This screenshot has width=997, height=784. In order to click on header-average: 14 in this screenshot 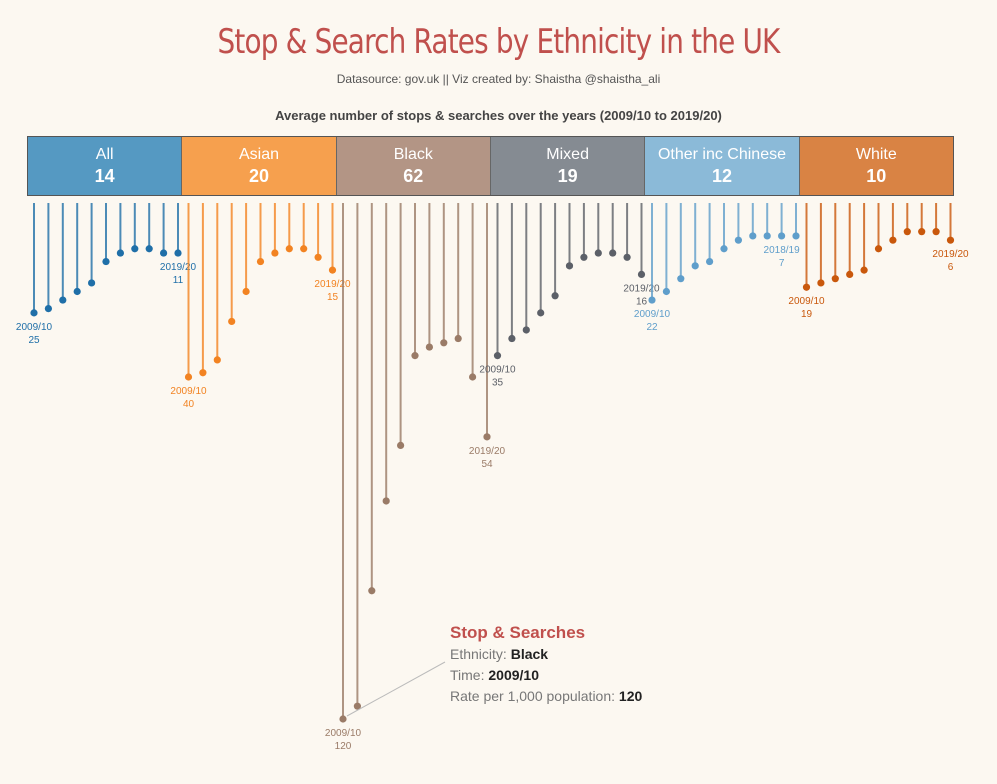, I will do `click(104, 176)`.